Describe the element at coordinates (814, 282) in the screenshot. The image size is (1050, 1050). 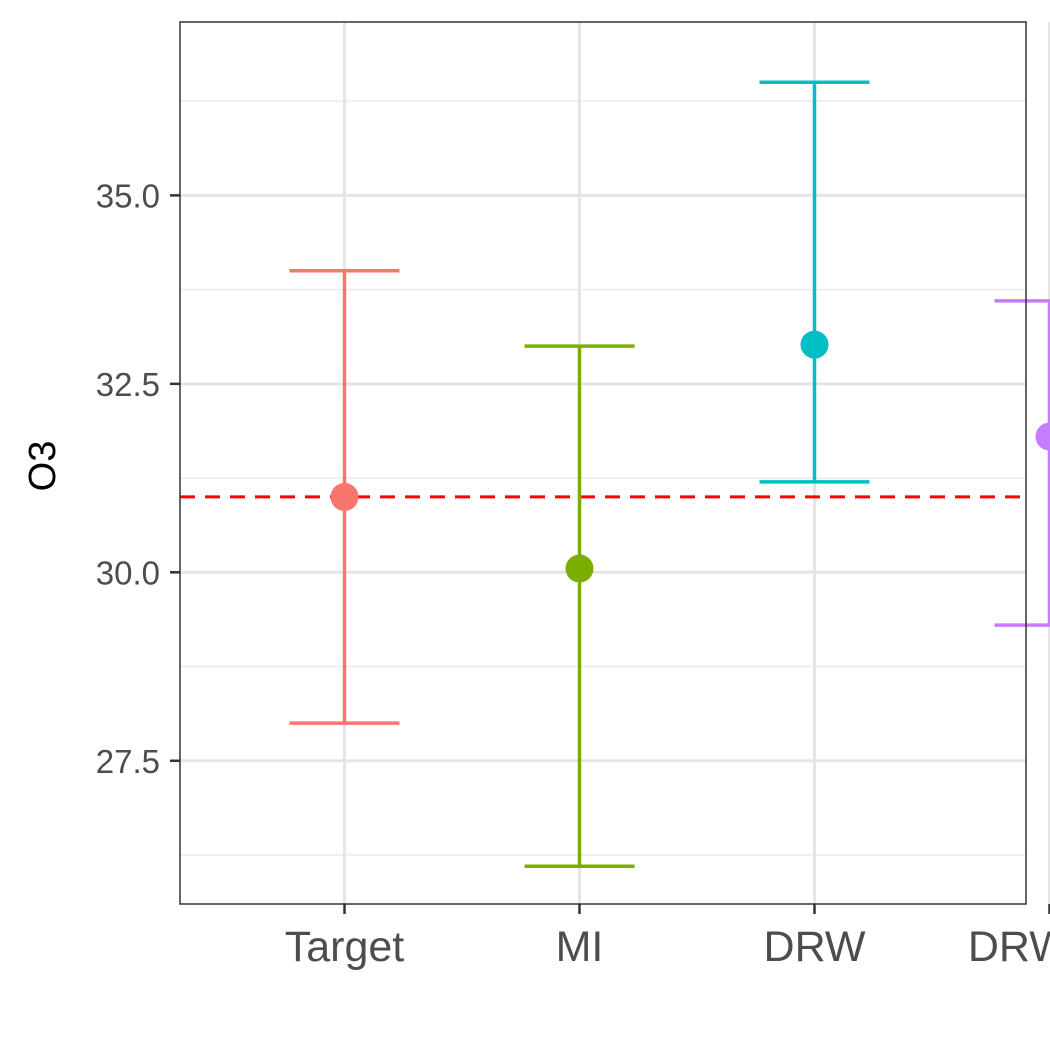
I see `error-bar-drw` at that location.